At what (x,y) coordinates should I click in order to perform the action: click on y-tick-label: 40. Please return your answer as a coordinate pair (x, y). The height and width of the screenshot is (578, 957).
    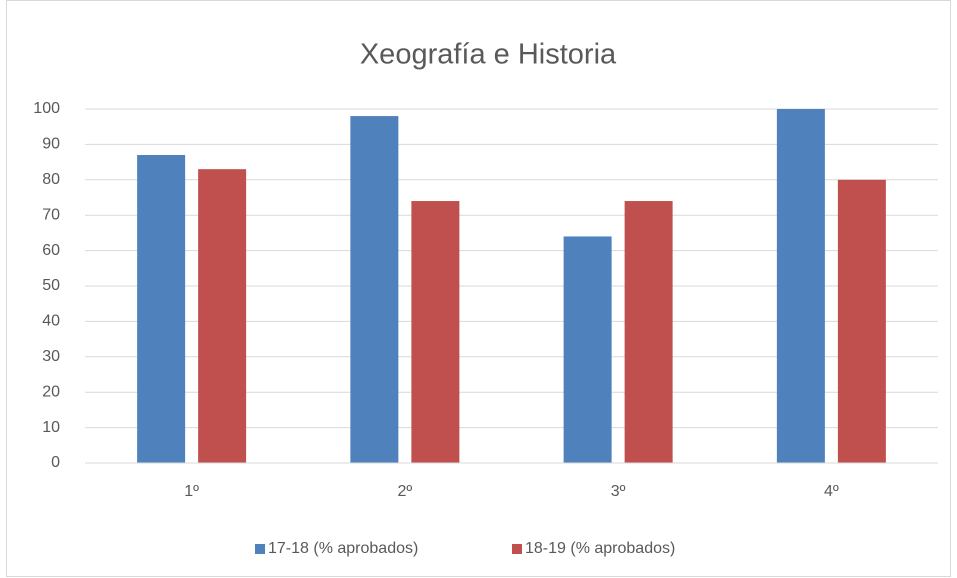
    Looking at the image, I should click on (51, 321).